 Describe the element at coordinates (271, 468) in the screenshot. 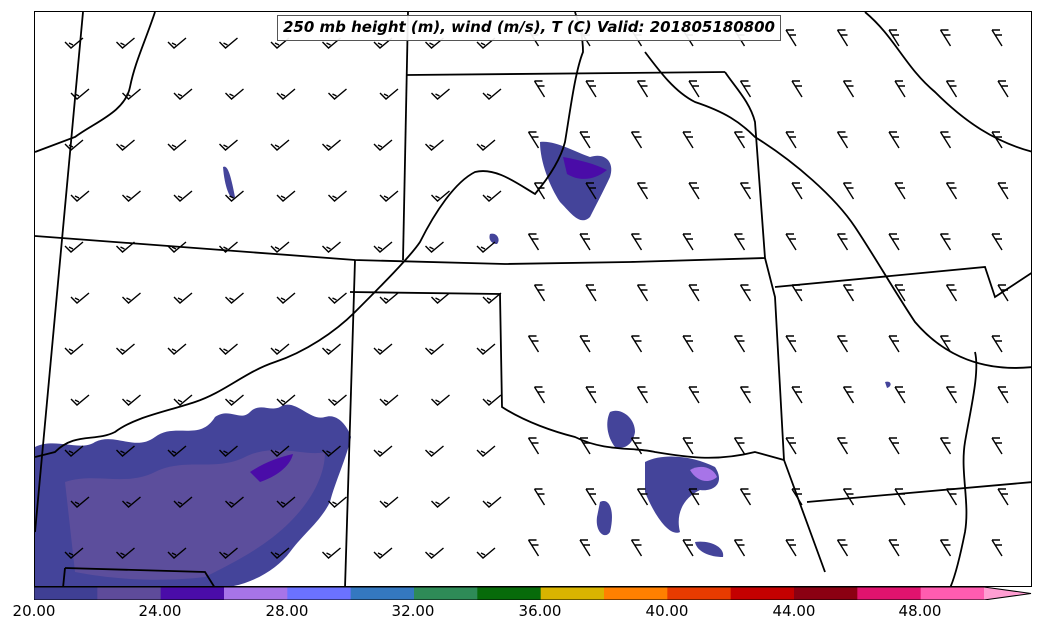

I see `temperature-core-southwest` at that location.